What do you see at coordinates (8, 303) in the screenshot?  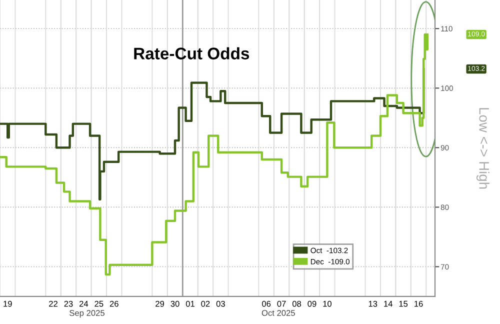 I see `x-tick-label: 19` at bounding box center [8, 303].